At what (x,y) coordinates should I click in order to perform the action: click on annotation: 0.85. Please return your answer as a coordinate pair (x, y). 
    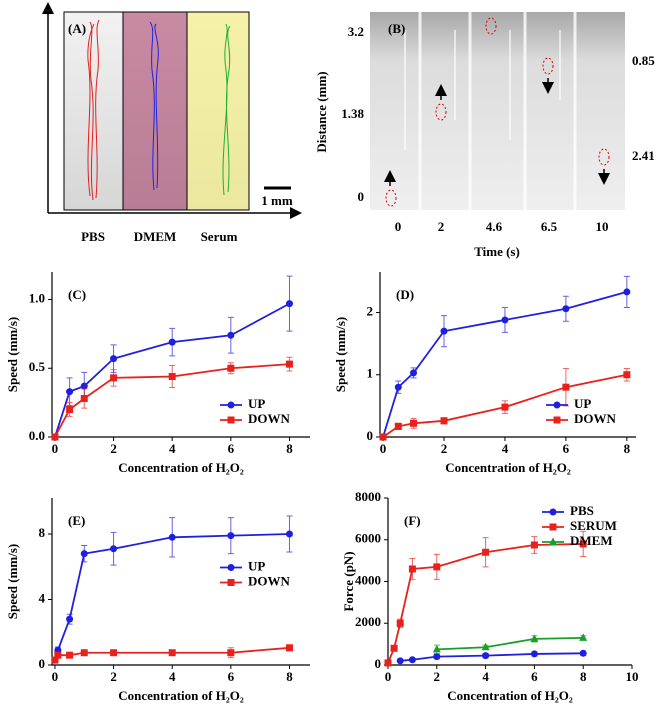
    Looking at the image, I should click on (643, 60).